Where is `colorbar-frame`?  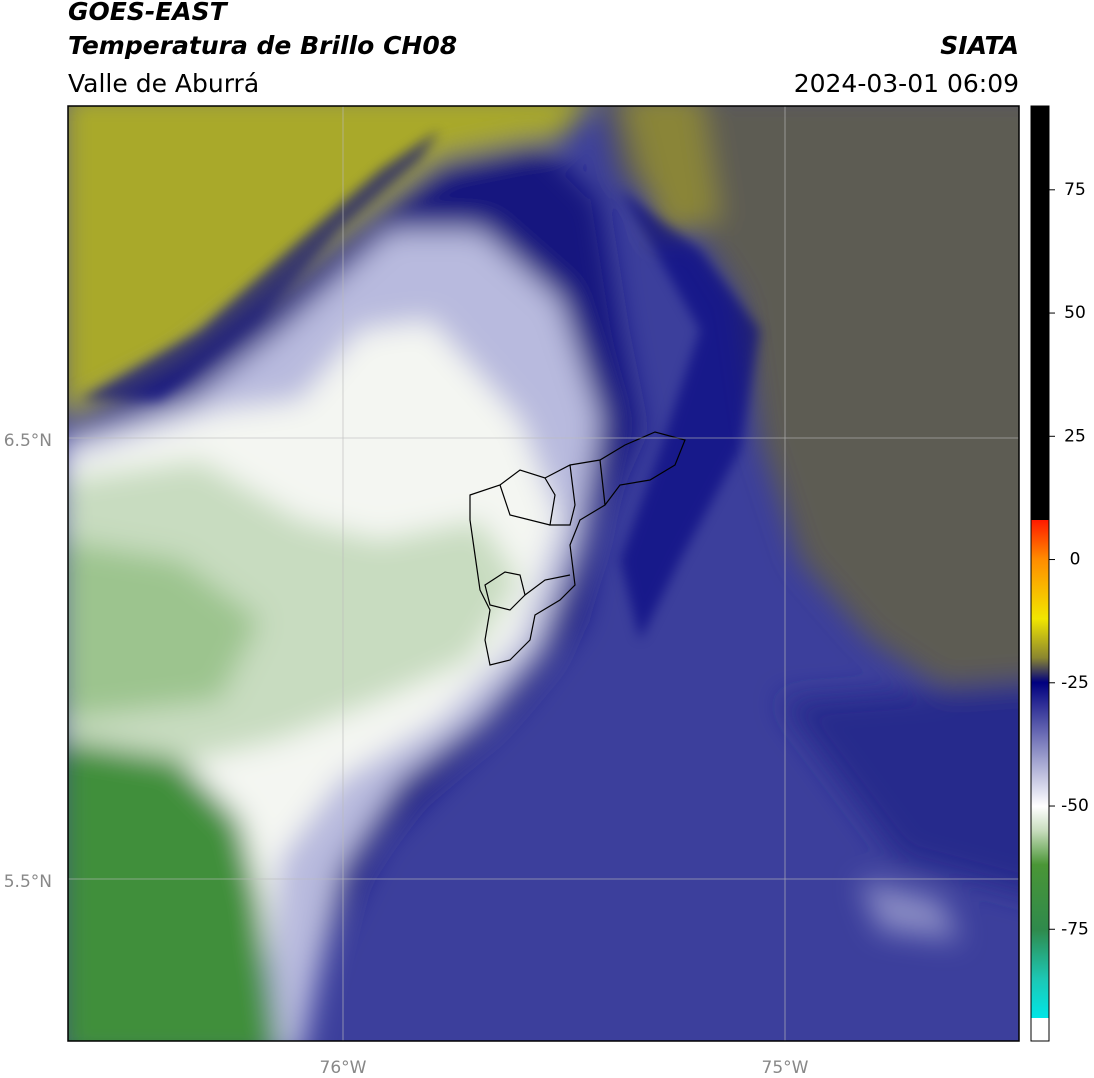
colorbar-frame is located at coordinates (1040, 573).